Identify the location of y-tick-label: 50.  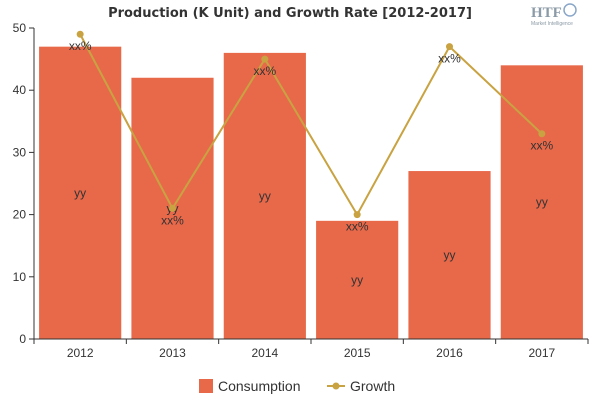
(20, 28).